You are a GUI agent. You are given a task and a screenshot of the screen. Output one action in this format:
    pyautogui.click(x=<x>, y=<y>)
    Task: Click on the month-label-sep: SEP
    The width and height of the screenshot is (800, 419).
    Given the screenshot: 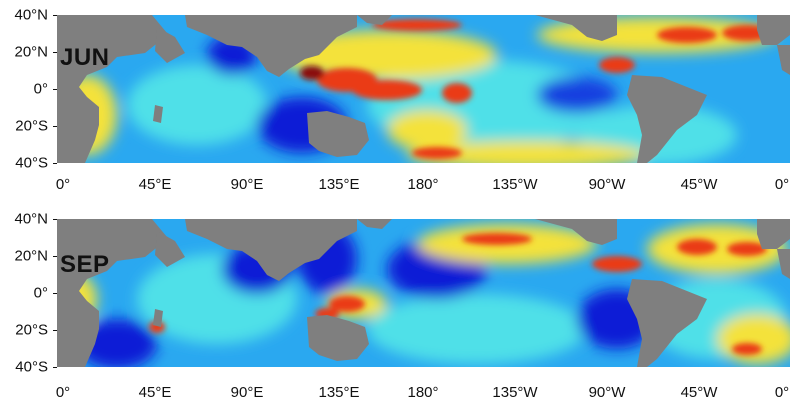 What is the action you would take?
    pyautogui.click(x=85, y=264)
    